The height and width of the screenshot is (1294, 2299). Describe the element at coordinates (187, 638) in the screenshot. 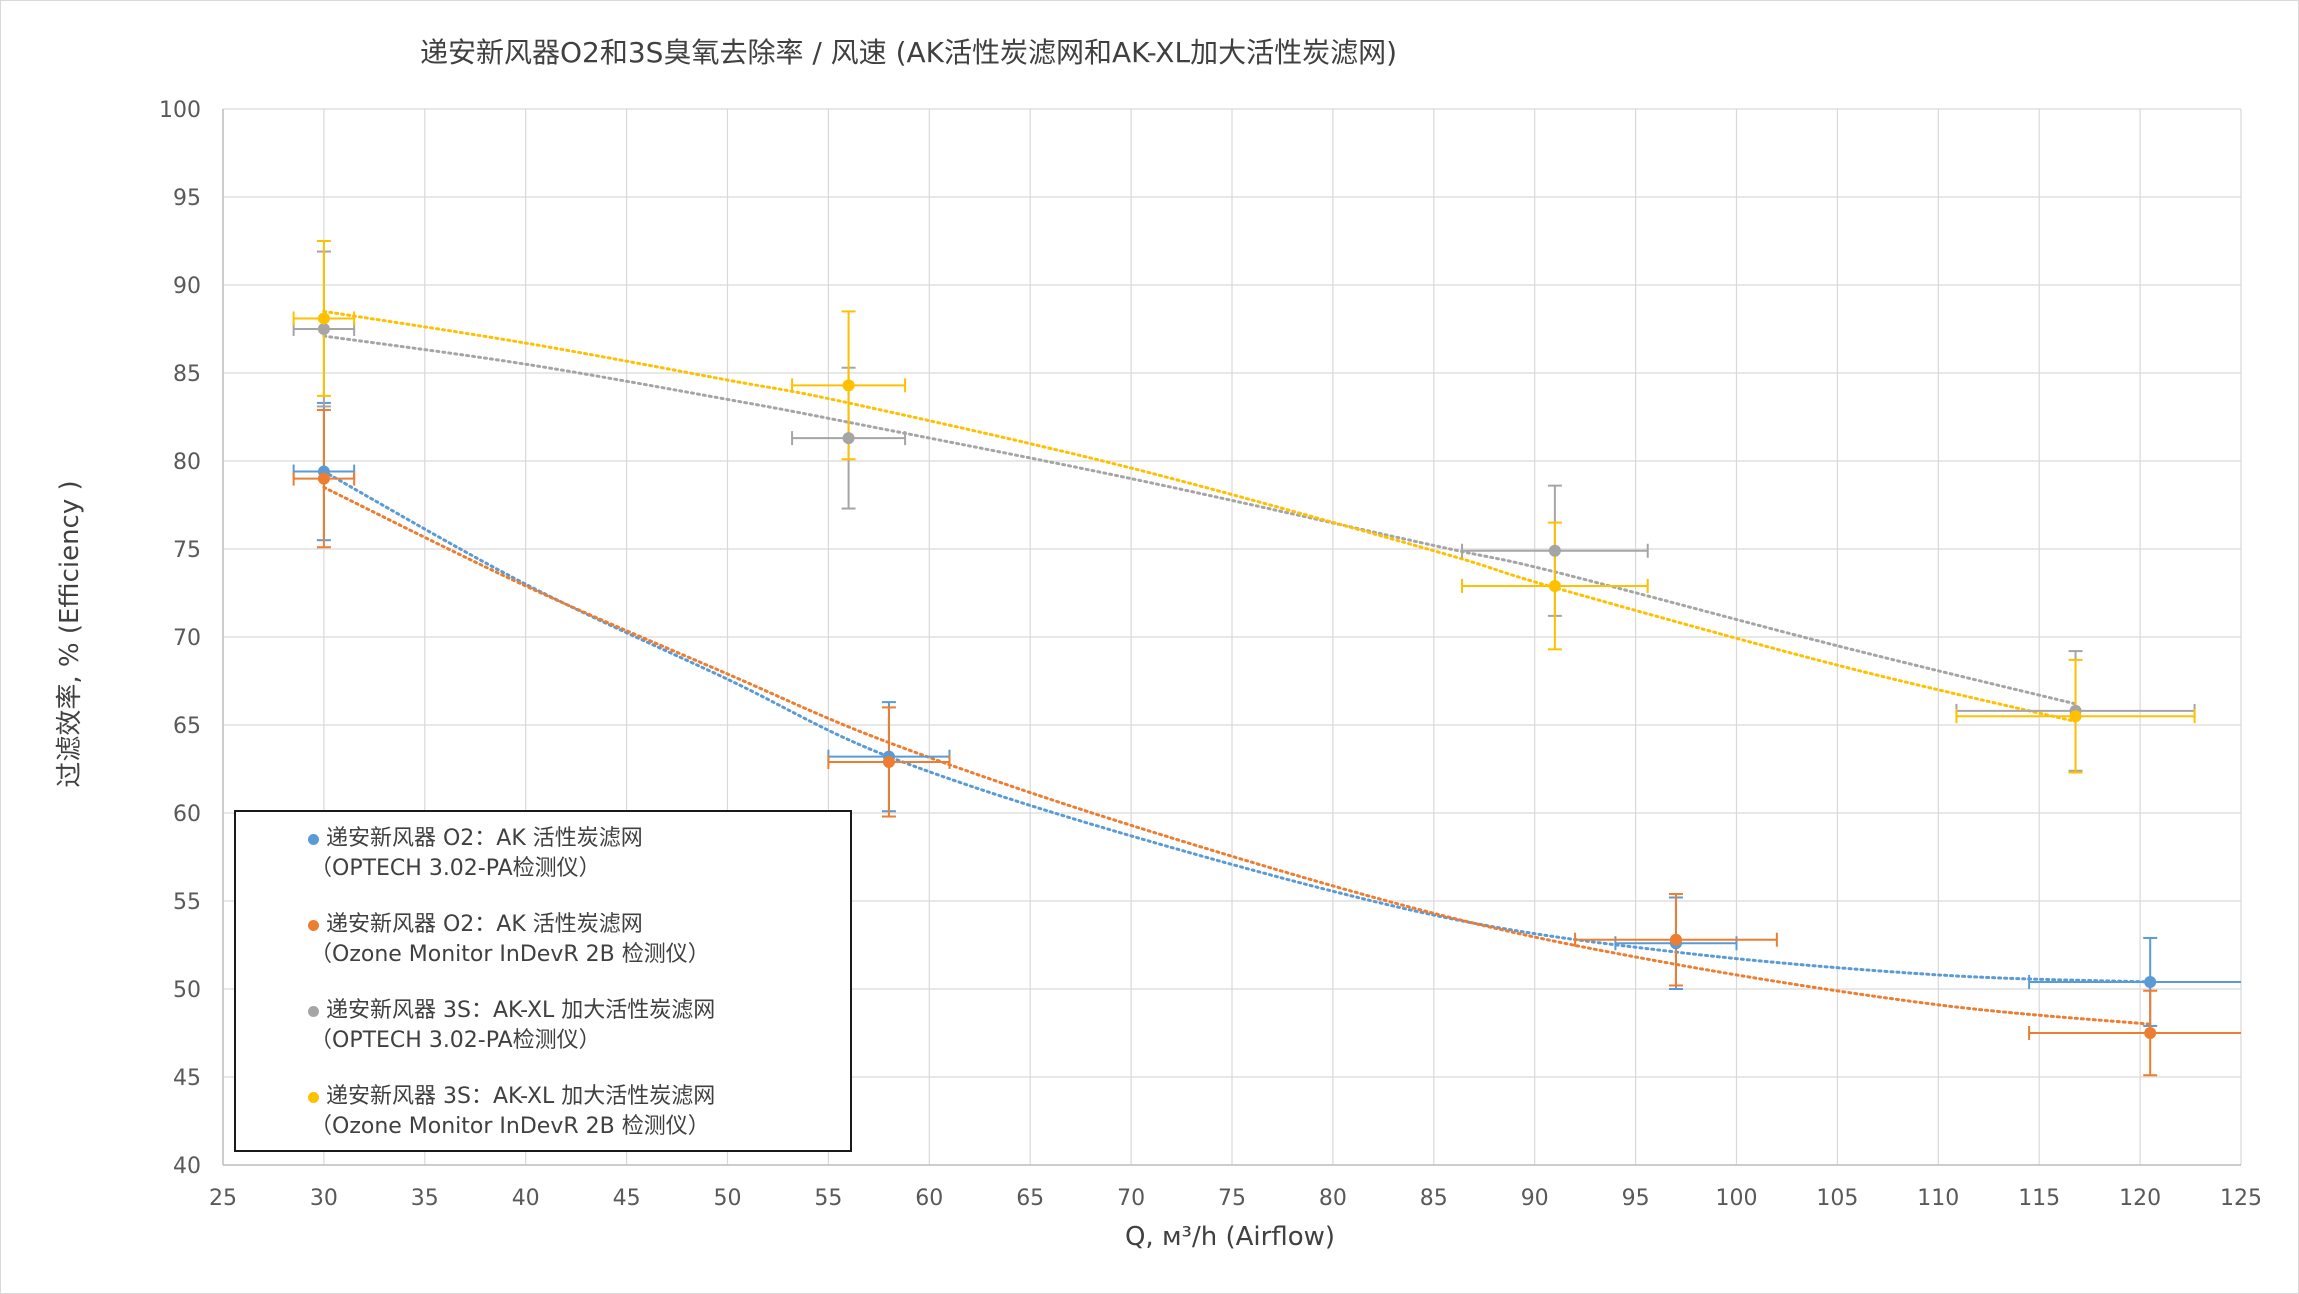

I see `y-tick-label: 70` at that location.